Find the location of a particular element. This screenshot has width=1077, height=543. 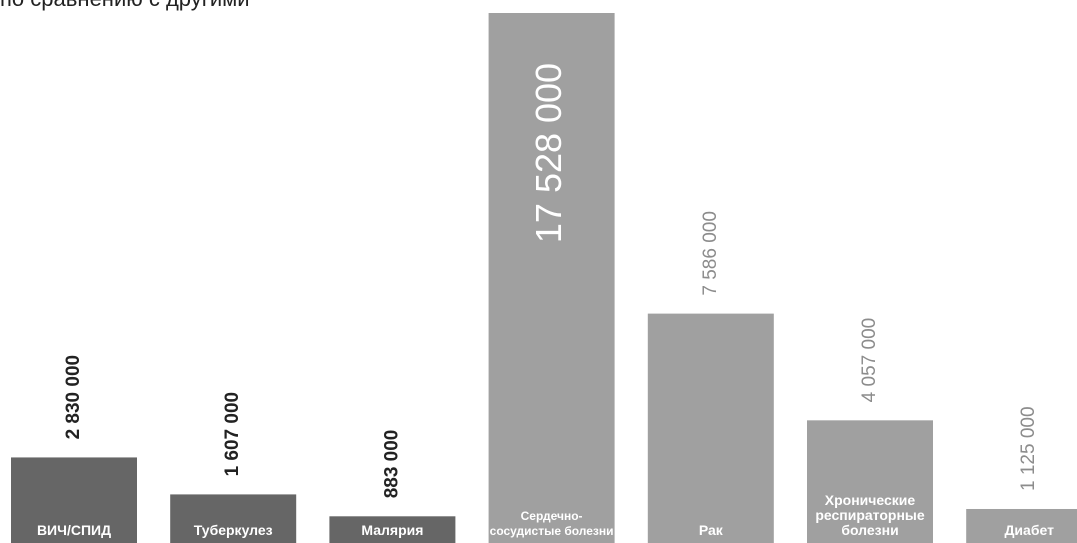

category-label-3: Малярия is located at coordinates (392, 530).